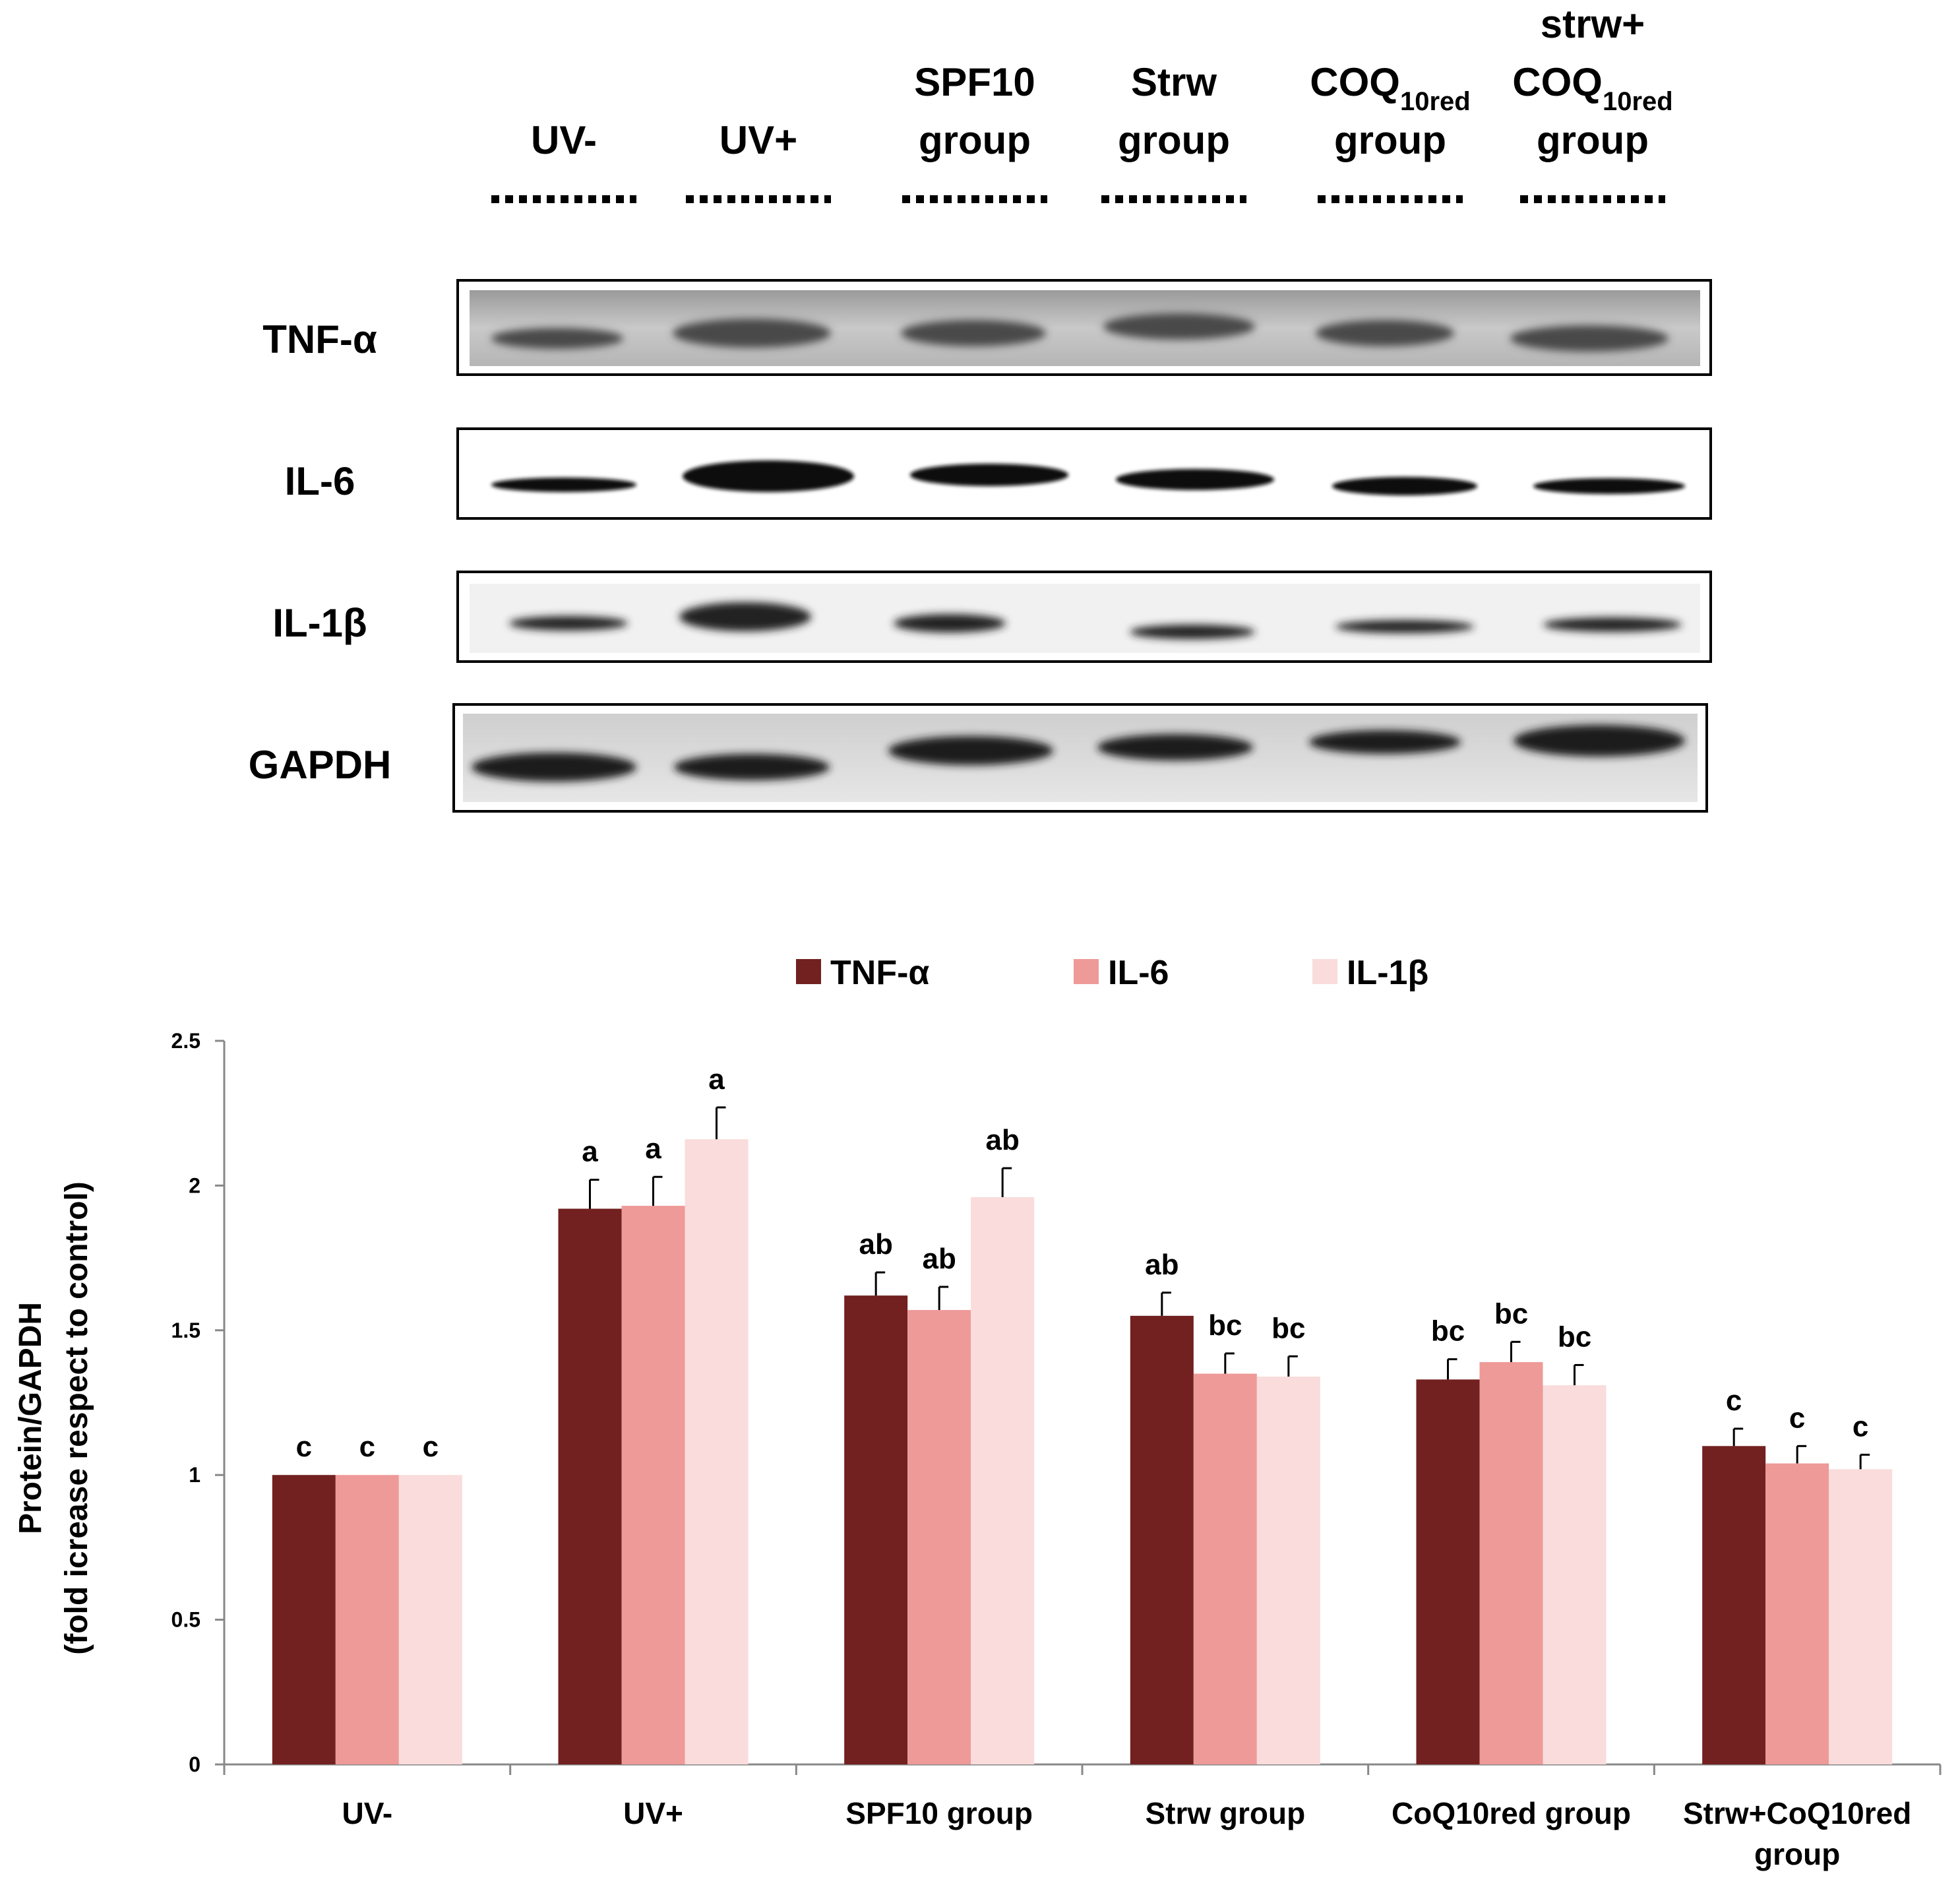  I want to click on y-tick-label: 2, so click(194, 1185).